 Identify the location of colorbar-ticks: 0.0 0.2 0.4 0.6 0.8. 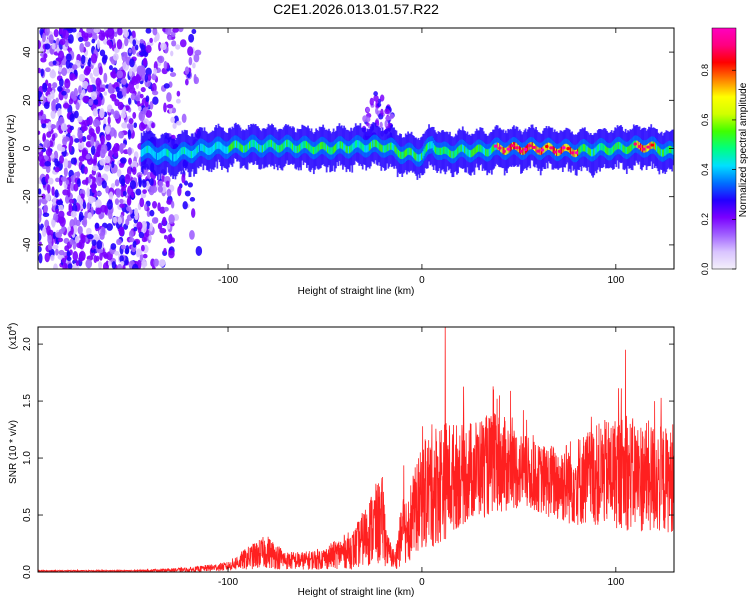
(718, 169).